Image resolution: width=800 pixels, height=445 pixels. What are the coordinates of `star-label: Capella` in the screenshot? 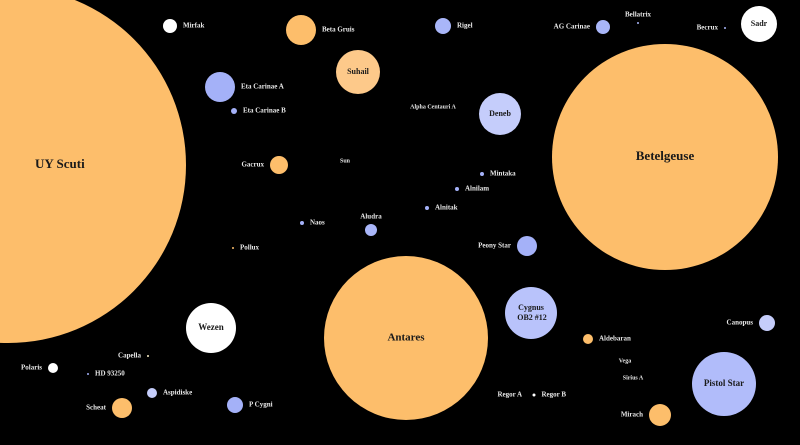 It's located at (129, 356).